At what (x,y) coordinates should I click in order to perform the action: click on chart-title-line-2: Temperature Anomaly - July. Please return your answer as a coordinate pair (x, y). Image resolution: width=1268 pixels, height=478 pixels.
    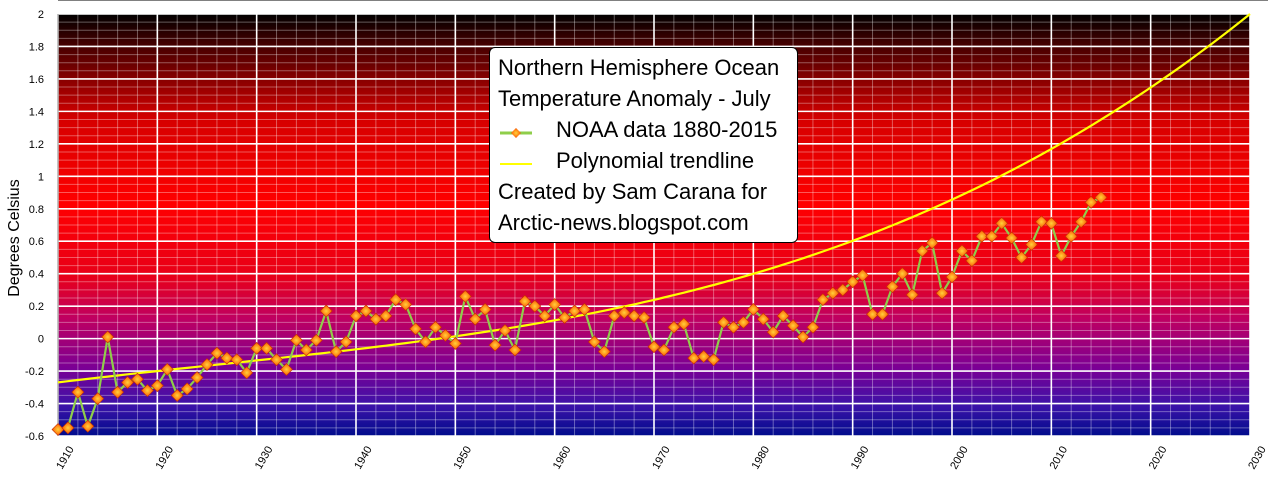
    Looking at the image, I should click on (634, 98).